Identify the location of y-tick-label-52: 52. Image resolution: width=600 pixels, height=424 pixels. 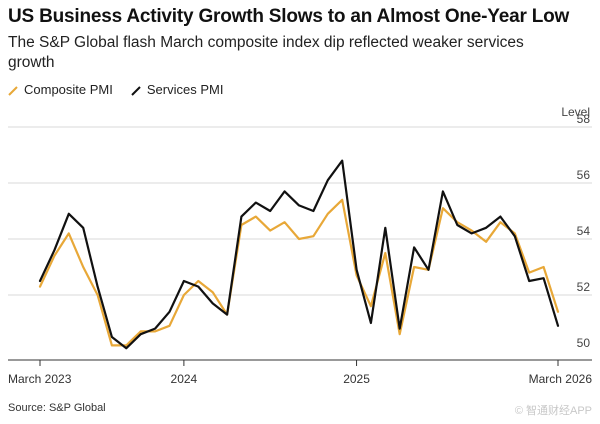
(584, 287).